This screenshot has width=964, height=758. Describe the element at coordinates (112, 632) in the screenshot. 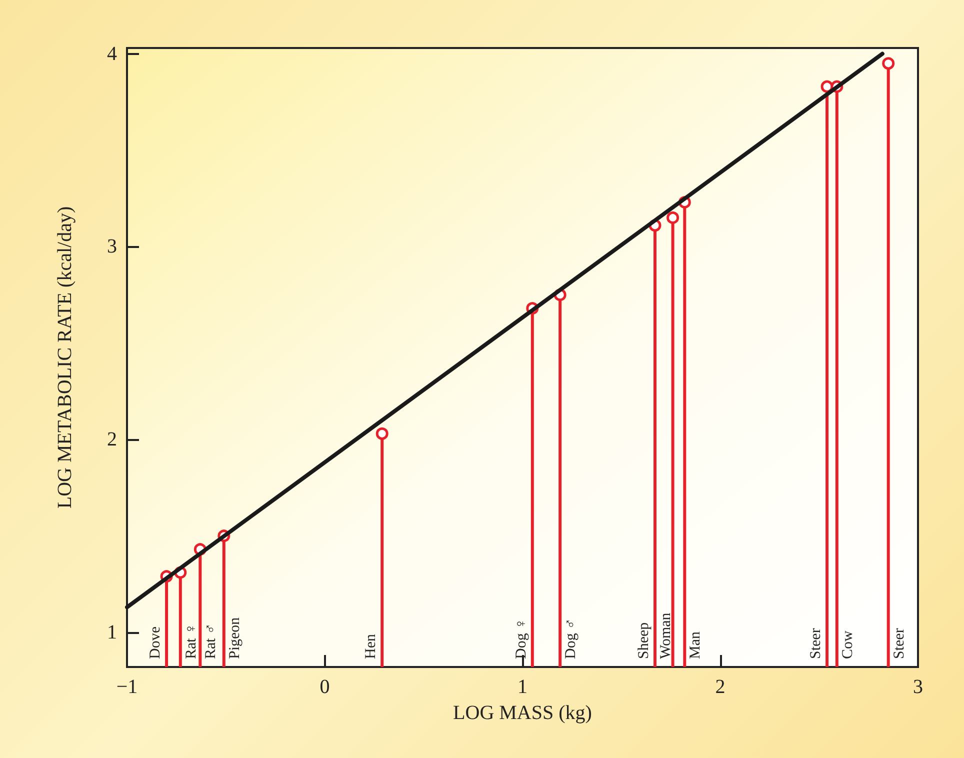

I see `y-tick-label: 1` at that location.